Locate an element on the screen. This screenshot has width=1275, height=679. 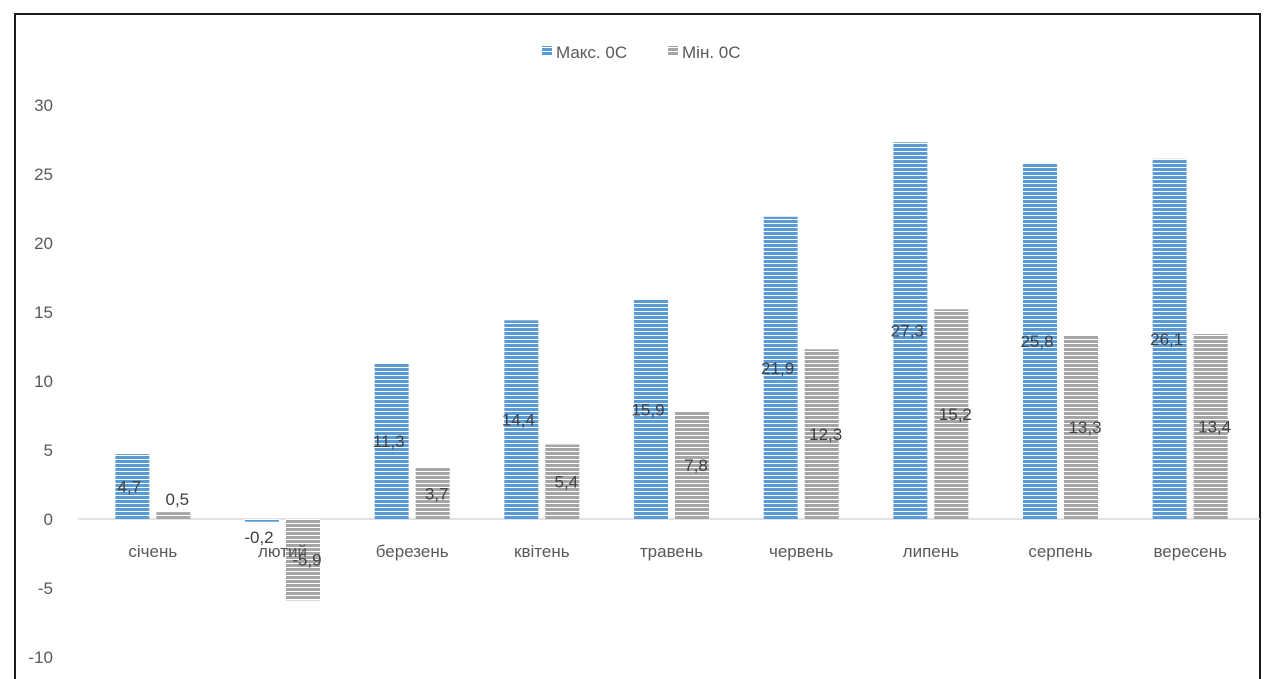
legend-swatch-max is located at coordinates (547, 51).